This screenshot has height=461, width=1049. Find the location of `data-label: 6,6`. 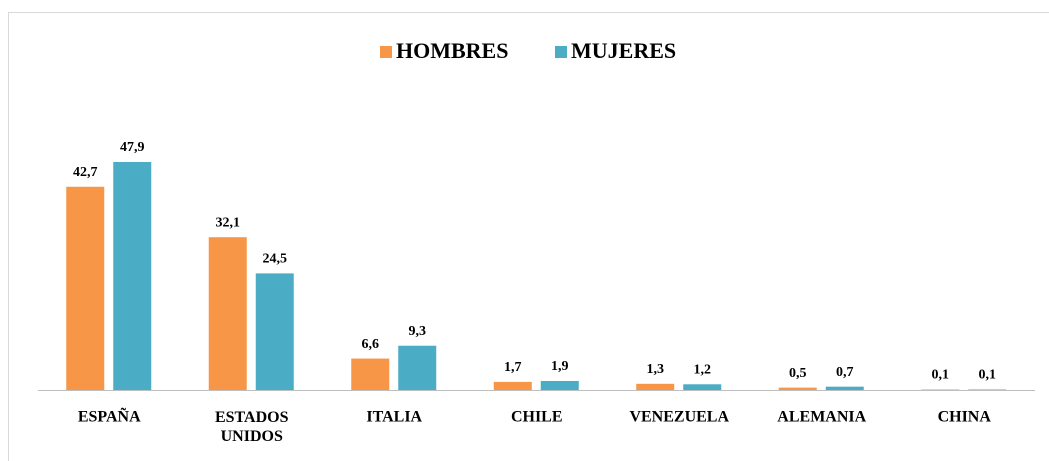

data-label: 6,6 is located at coordinates (371, 344).